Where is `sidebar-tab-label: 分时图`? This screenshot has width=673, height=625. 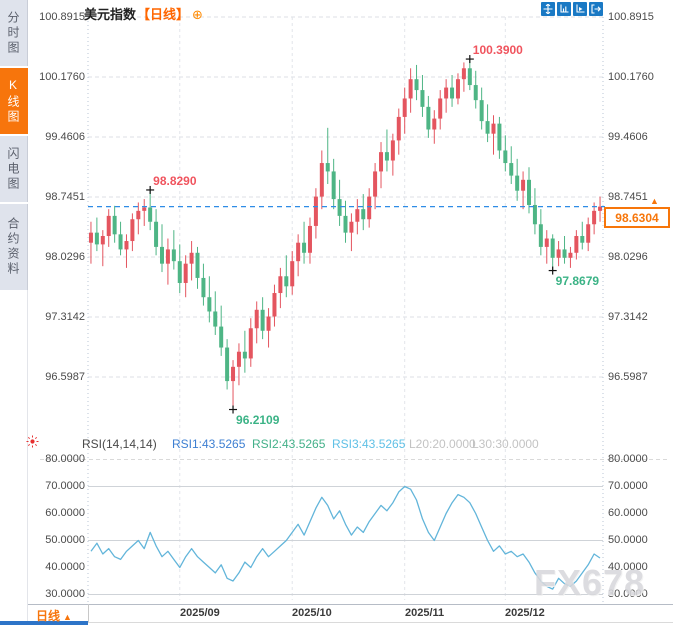
sidebar-tab-label: 分时图 is located at coordinates (13, 33).